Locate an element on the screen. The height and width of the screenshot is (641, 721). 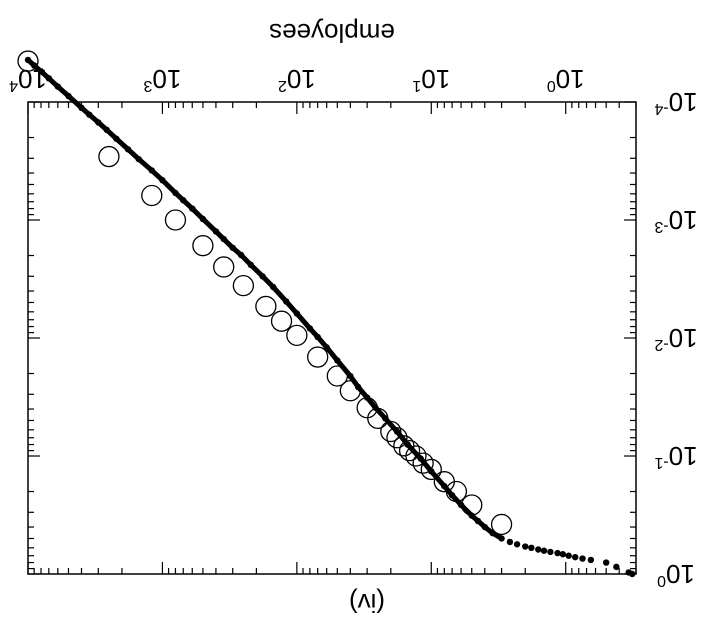
y-tick-label: 10⁻⁴ is located at coordinates (675, 102).